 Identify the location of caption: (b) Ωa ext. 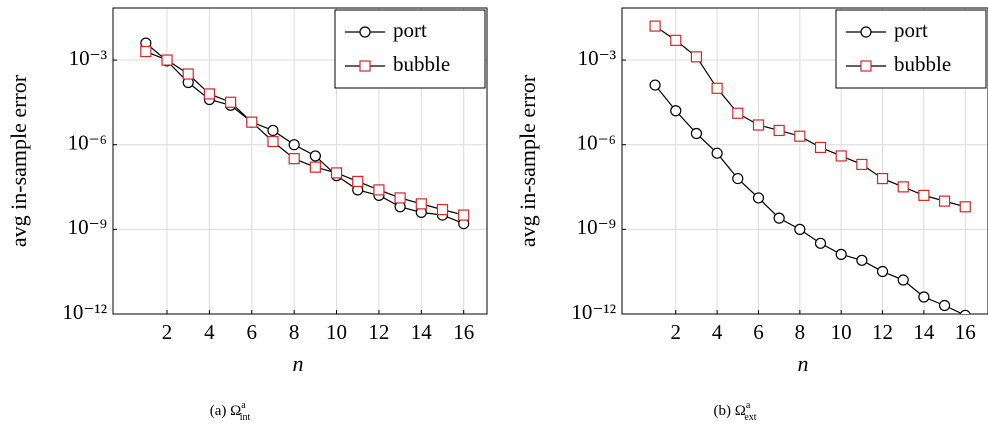
(734, 411).